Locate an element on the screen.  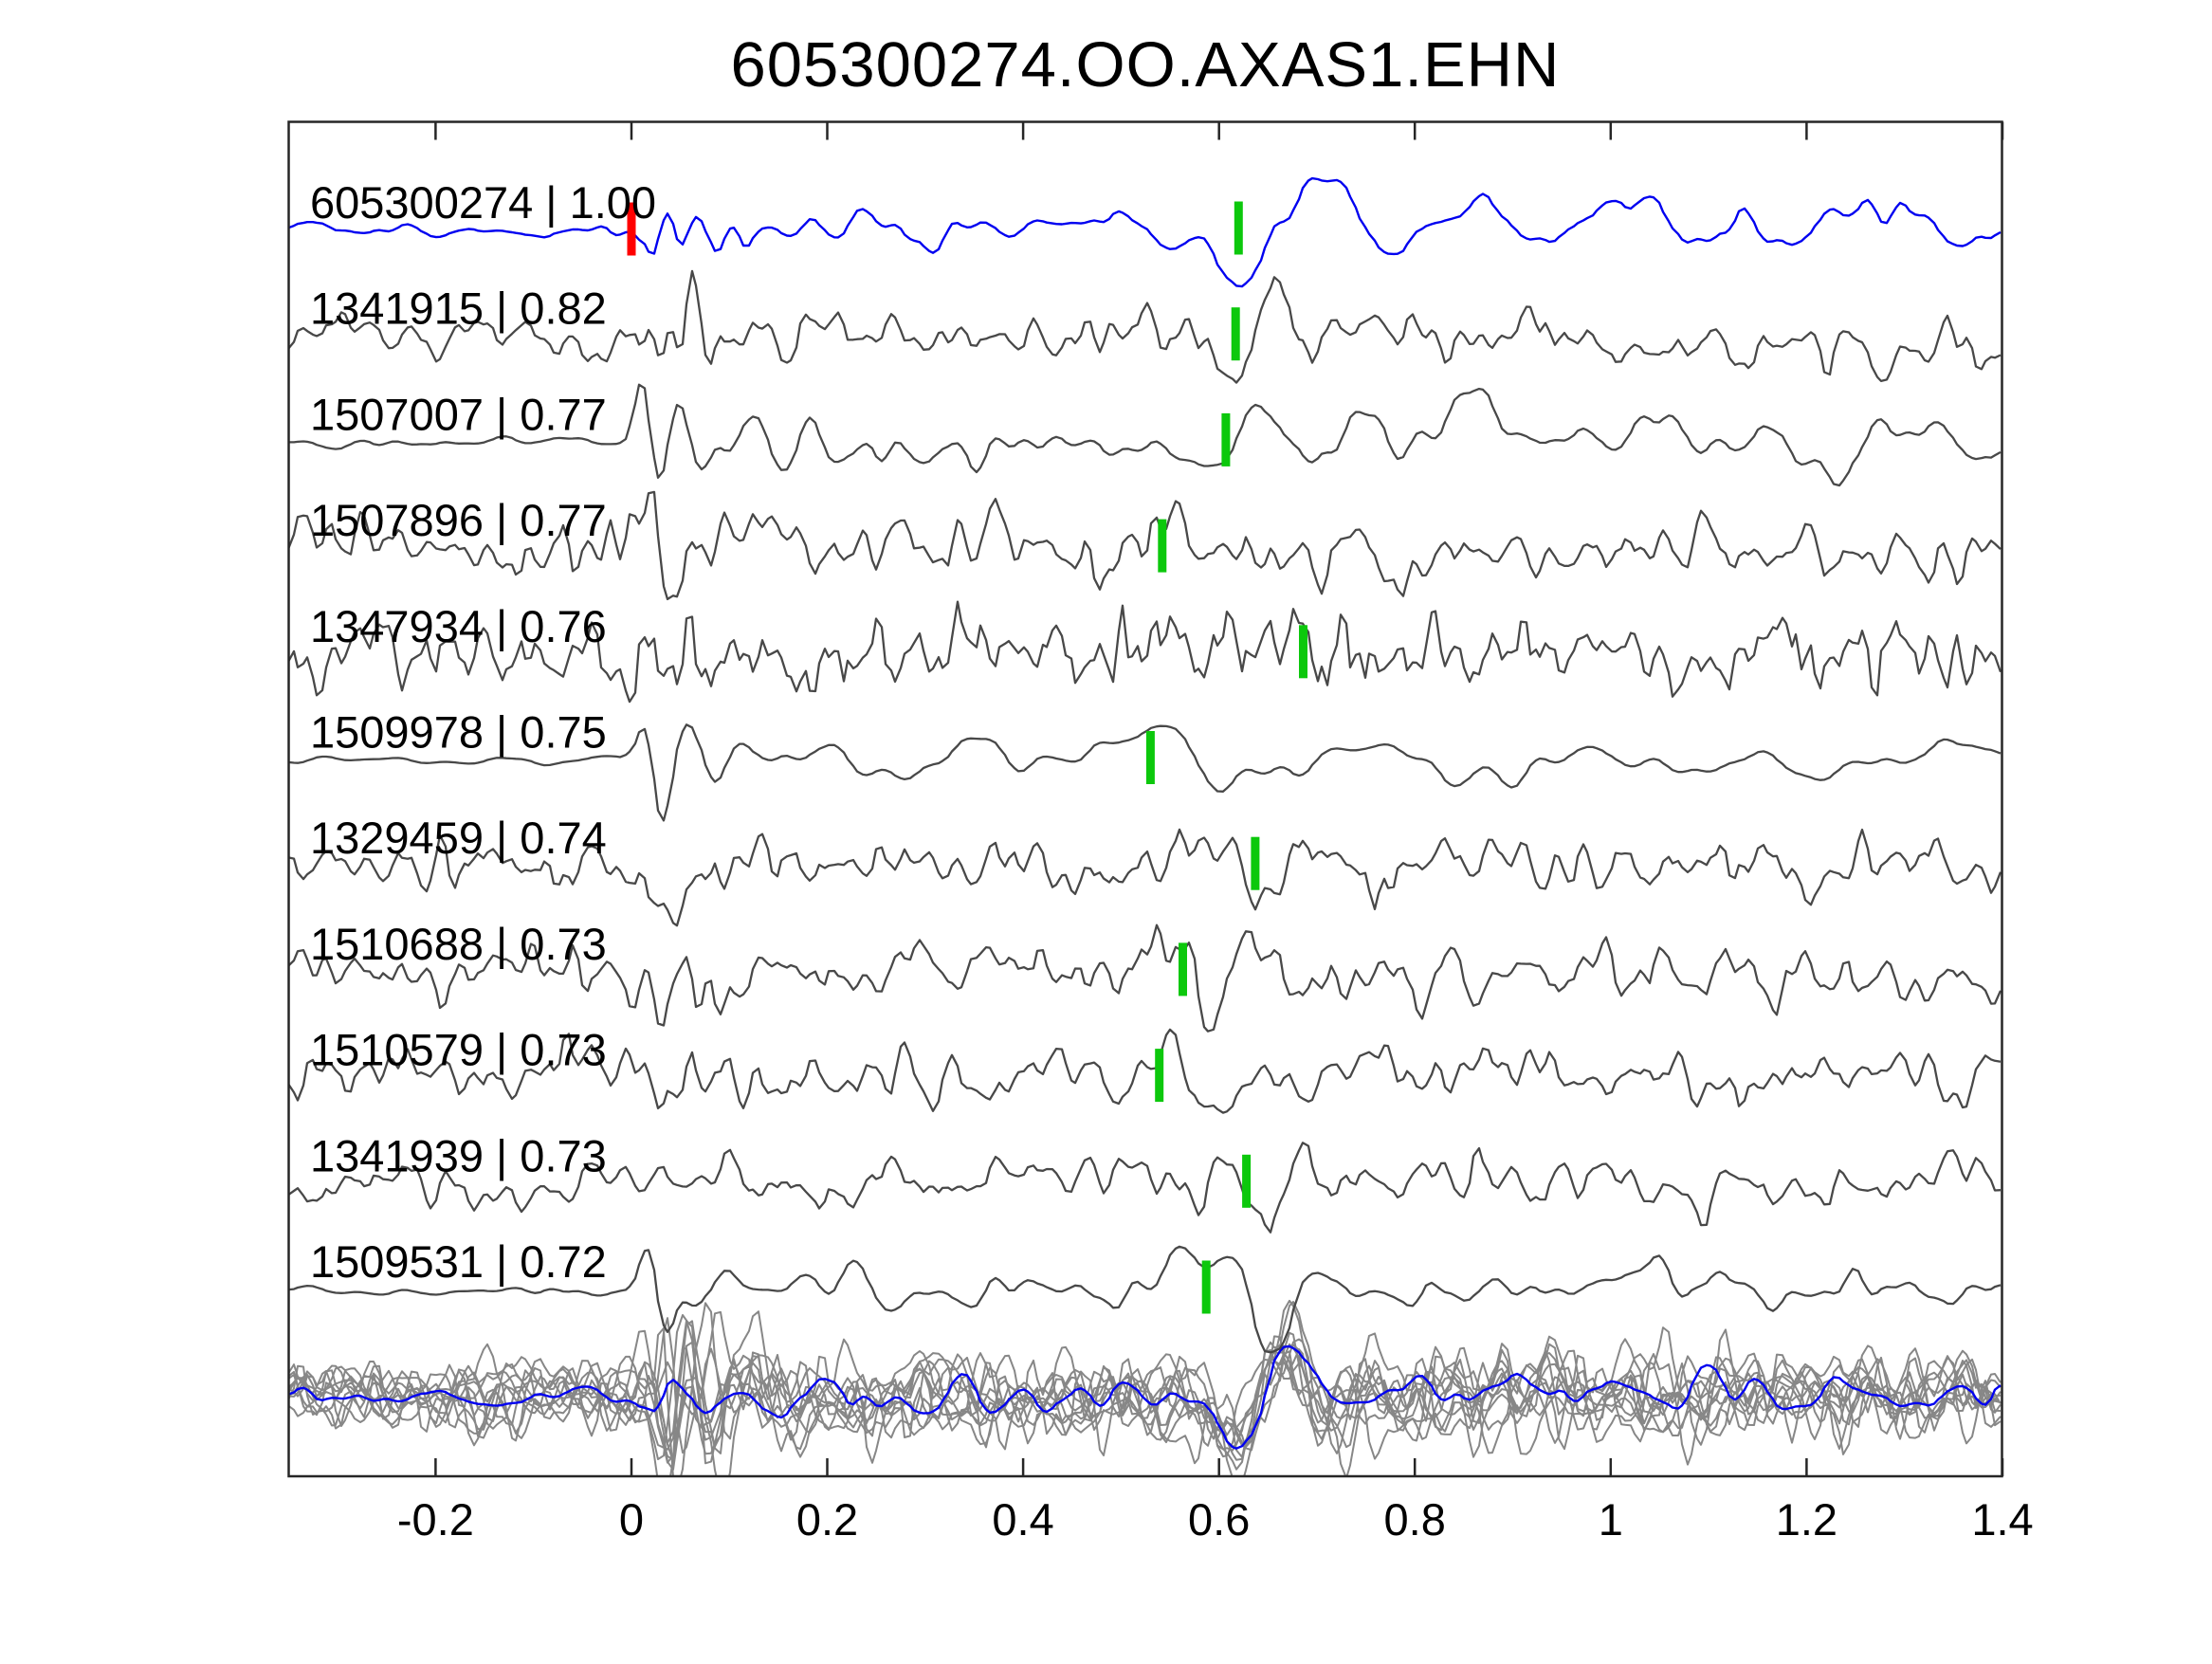
svg-text: 0.6 is located at coordinates (1219, 1519).